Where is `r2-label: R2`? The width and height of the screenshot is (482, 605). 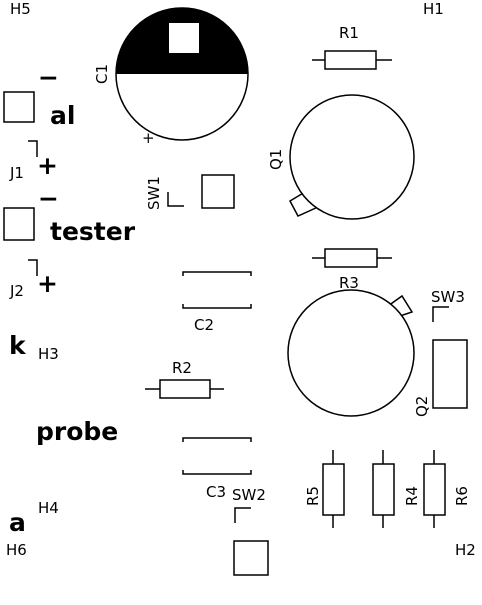 r2-label: R2 is located at coordinates (182, 368).